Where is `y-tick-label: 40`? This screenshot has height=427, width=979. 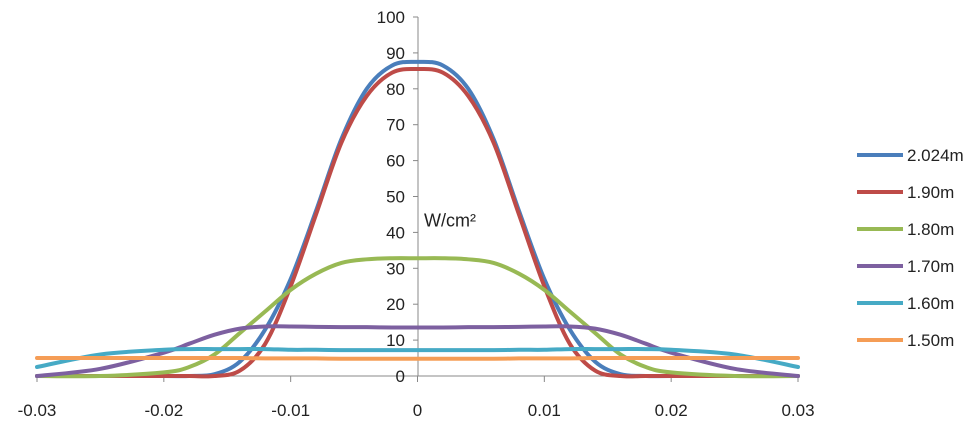 y-tick-label: 40 is located at coordinates (395, 232).